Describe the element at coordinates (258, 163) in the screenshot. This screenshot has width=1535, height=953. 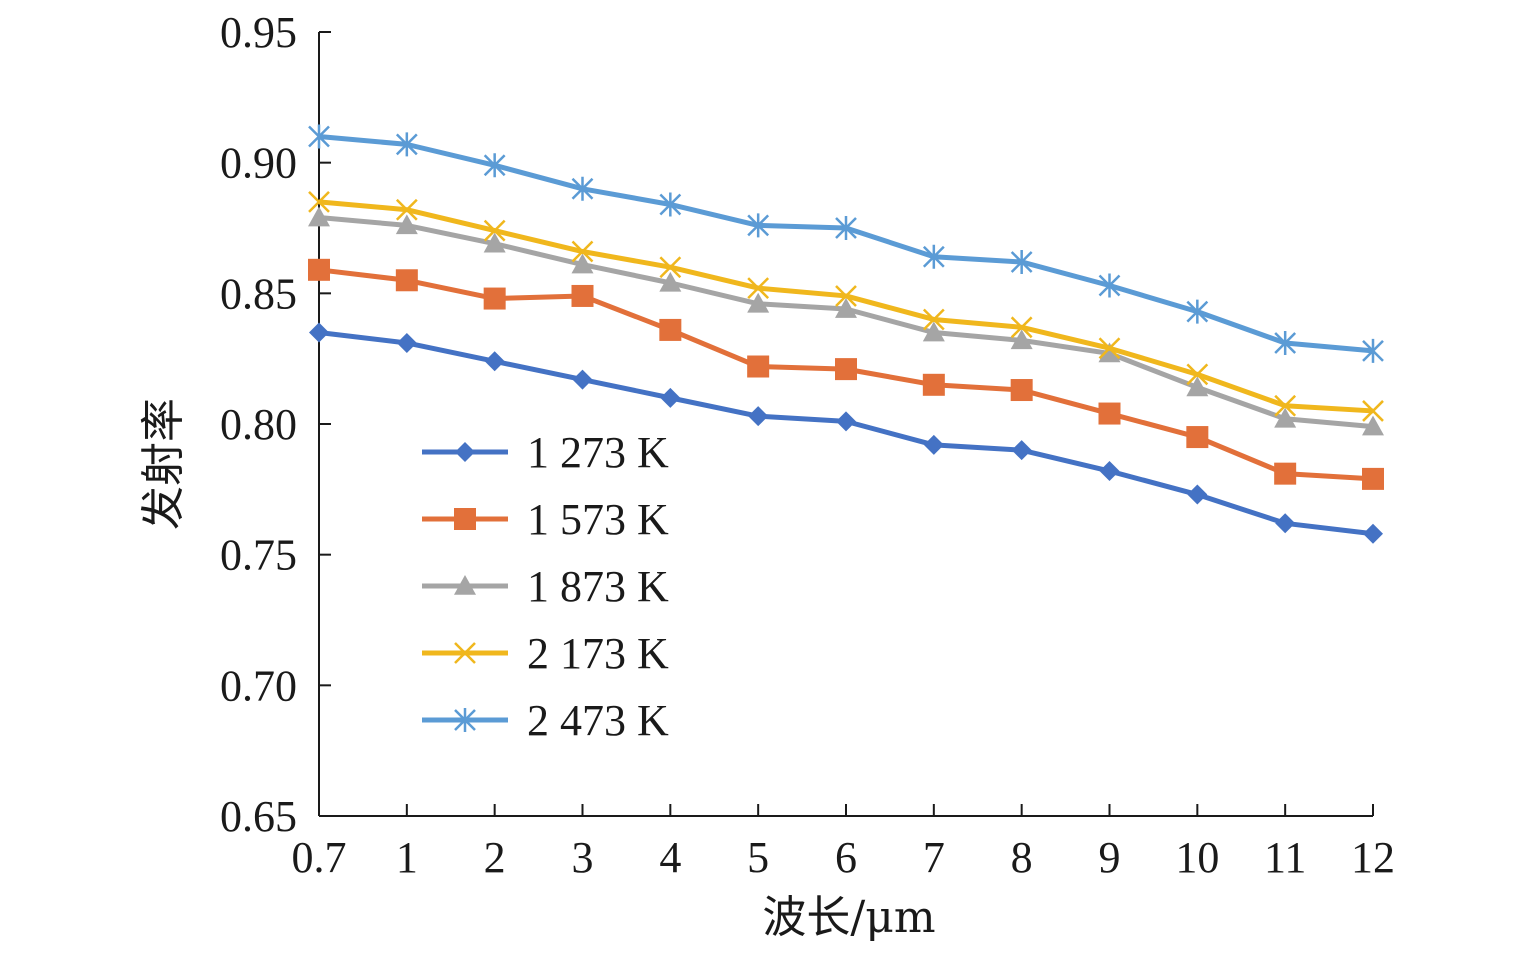
I see `y-tick-label: 0.90` at that location.